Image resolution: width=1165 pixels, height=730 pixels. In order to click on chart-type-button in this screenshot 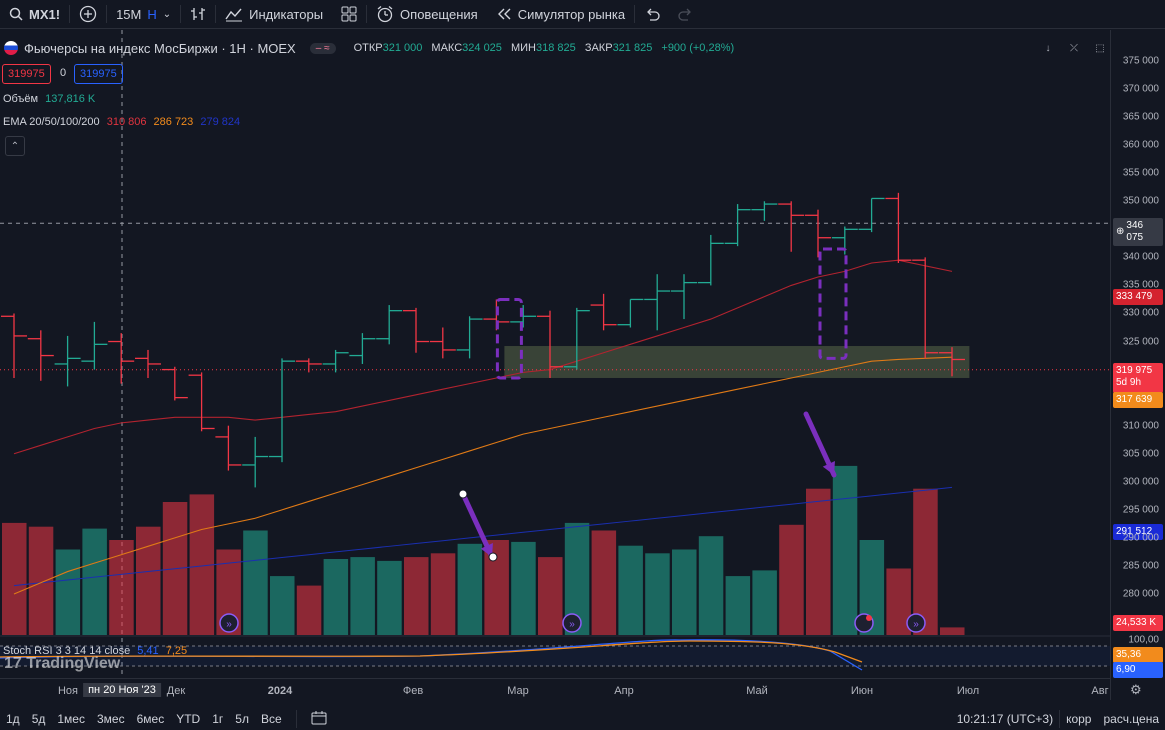, I will do `click(198, 14)`.